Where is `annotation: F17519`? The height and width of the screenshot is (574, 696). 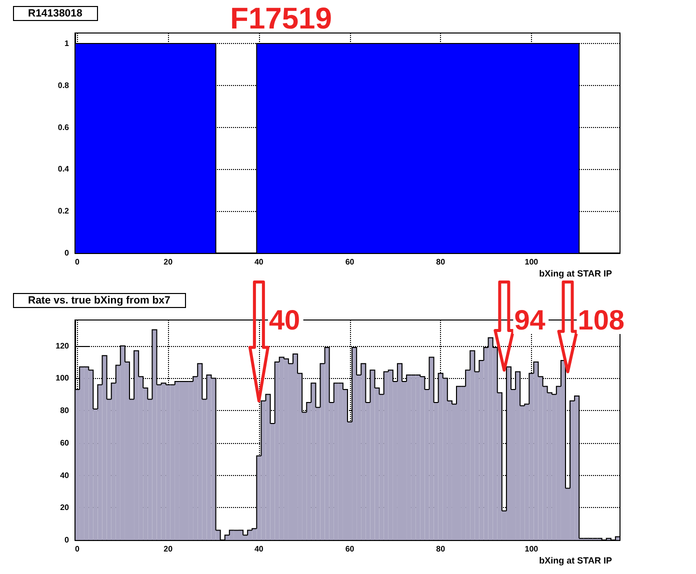
annotation: F17519 is located at coordinates (281, 19).